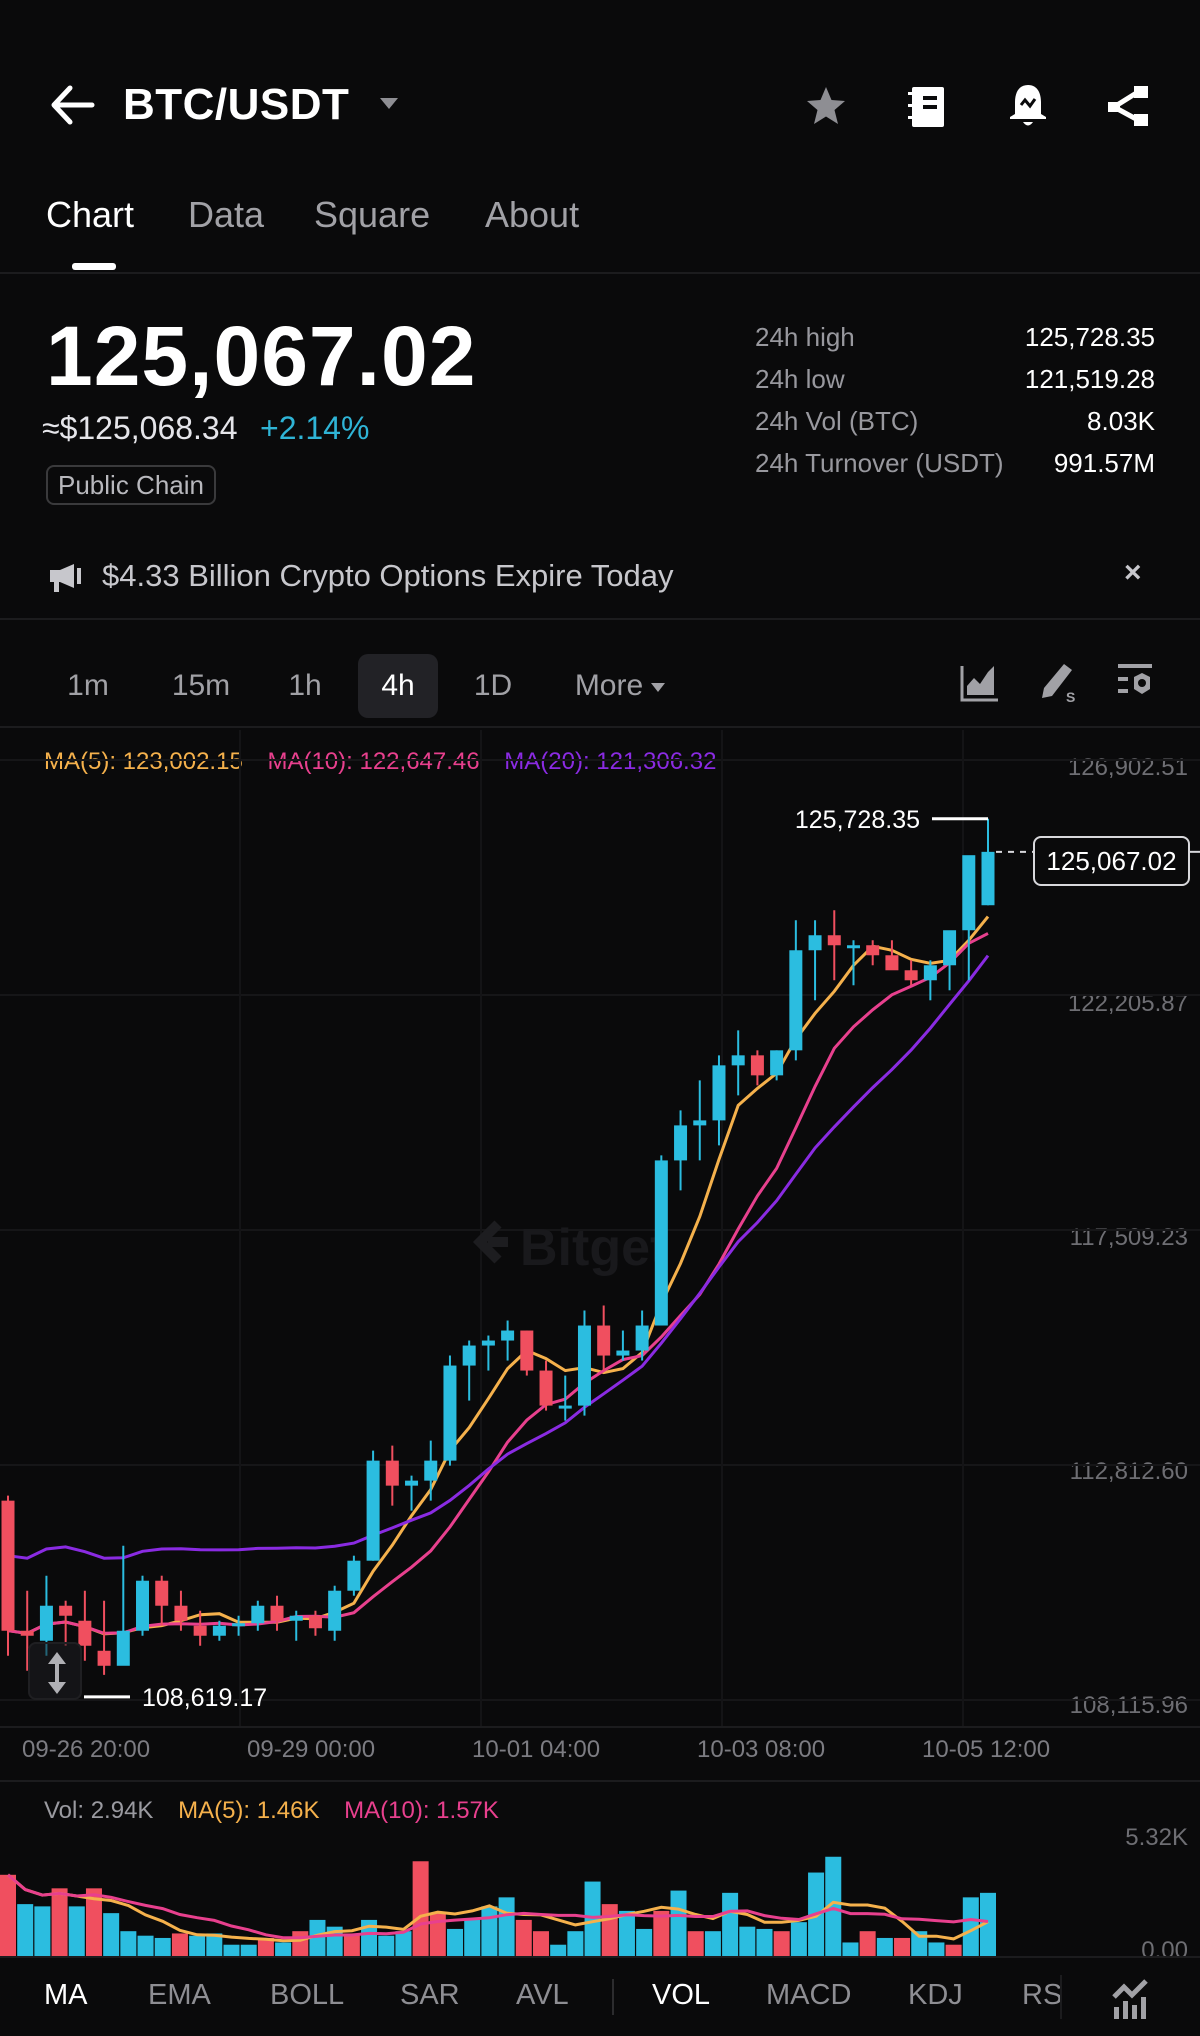  Describe the element at coordinates (980, 682) in the screenshot. I see `chart-type-icon` at that location.